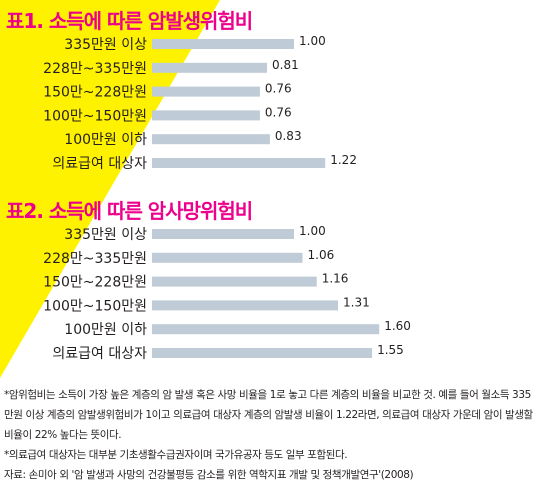 The width and height of the screenshot is (539, 496). Describe the element at coordinates (390, 350) in the screenshot. I see `chart2-value-label: 1.55` at that location.